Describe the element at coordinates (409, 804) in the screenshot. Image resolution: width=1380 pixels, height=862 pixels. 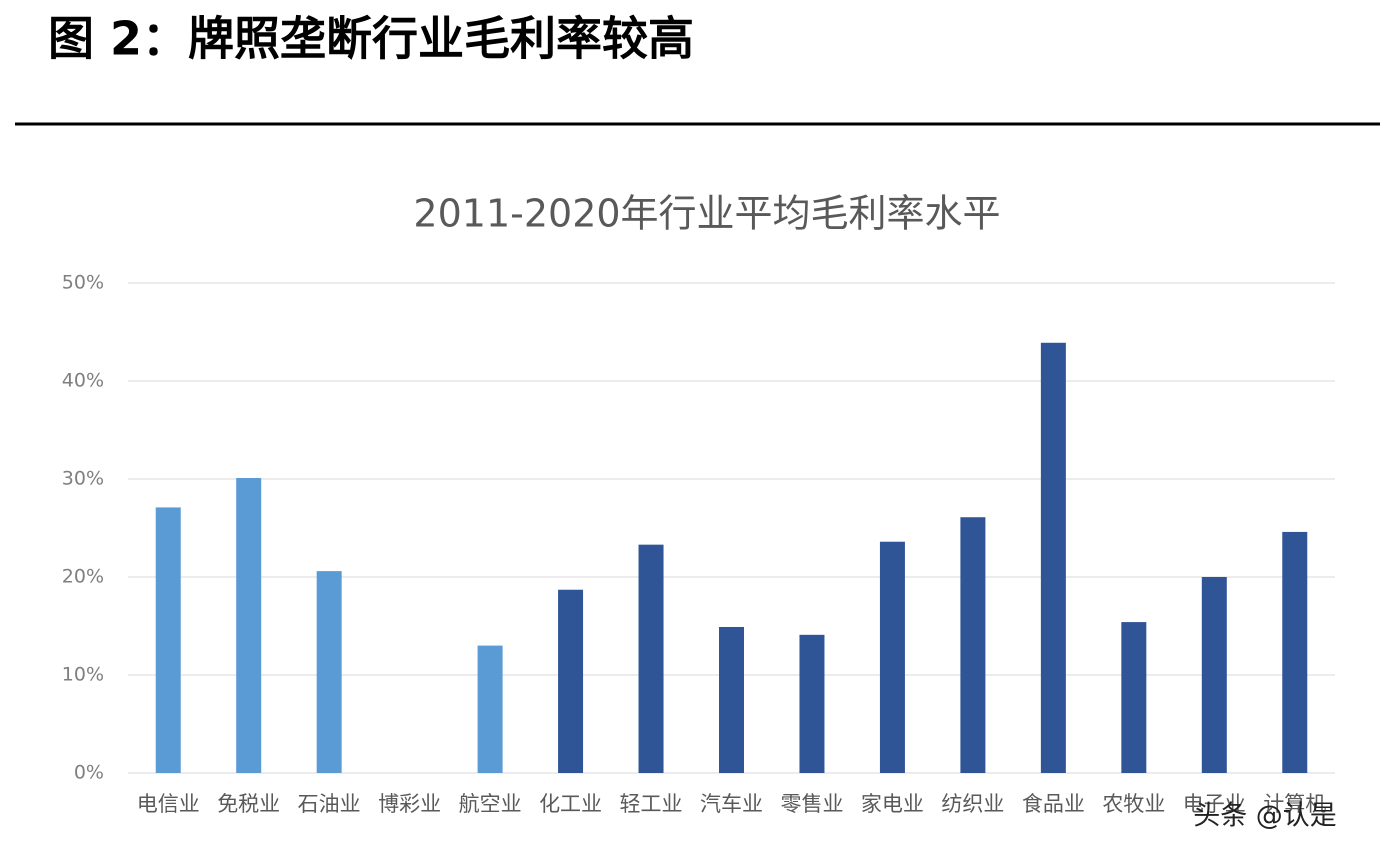
I see `x-tick-label: 博彩业` at that location.